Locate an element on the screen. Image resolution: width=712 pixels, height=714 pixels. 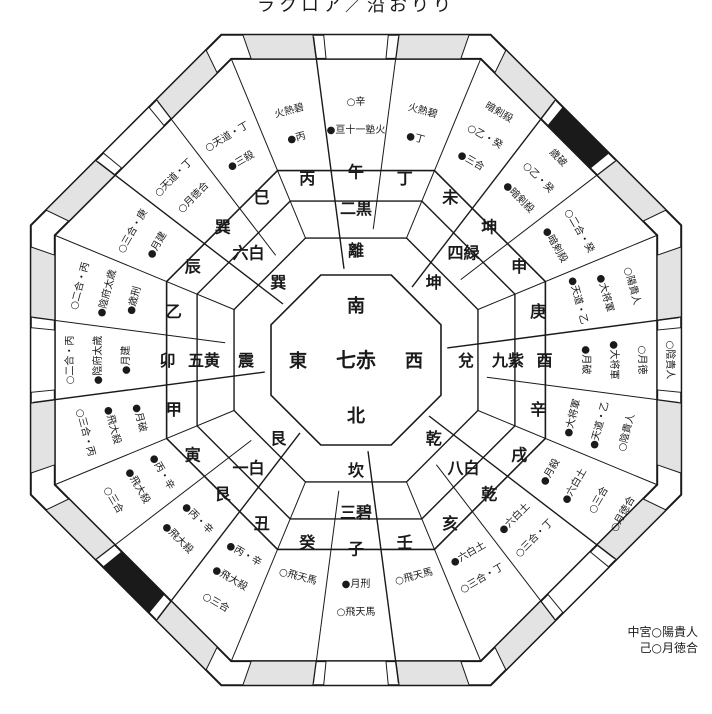
sector-note-line: ●陰府太歳 is located at coordinates (97, 360).